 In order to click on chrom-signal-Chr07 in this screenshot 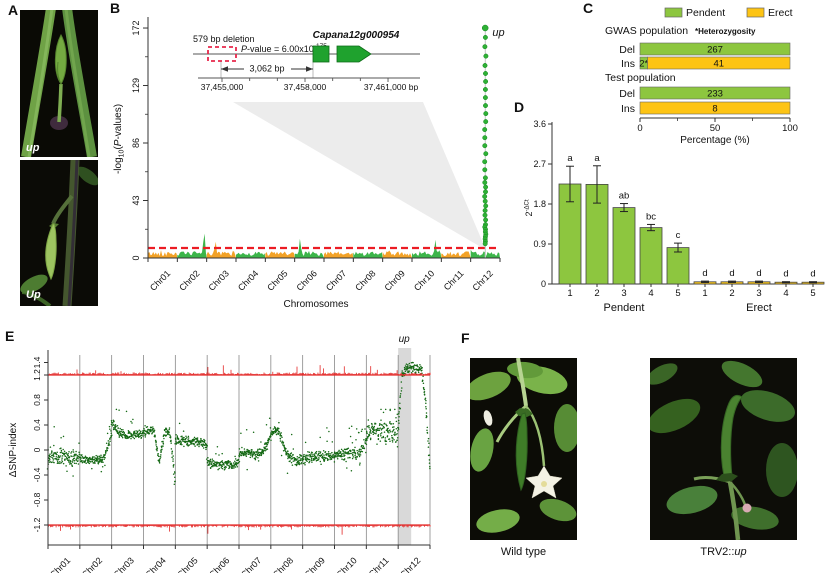, I will do `click(339, 254)`.